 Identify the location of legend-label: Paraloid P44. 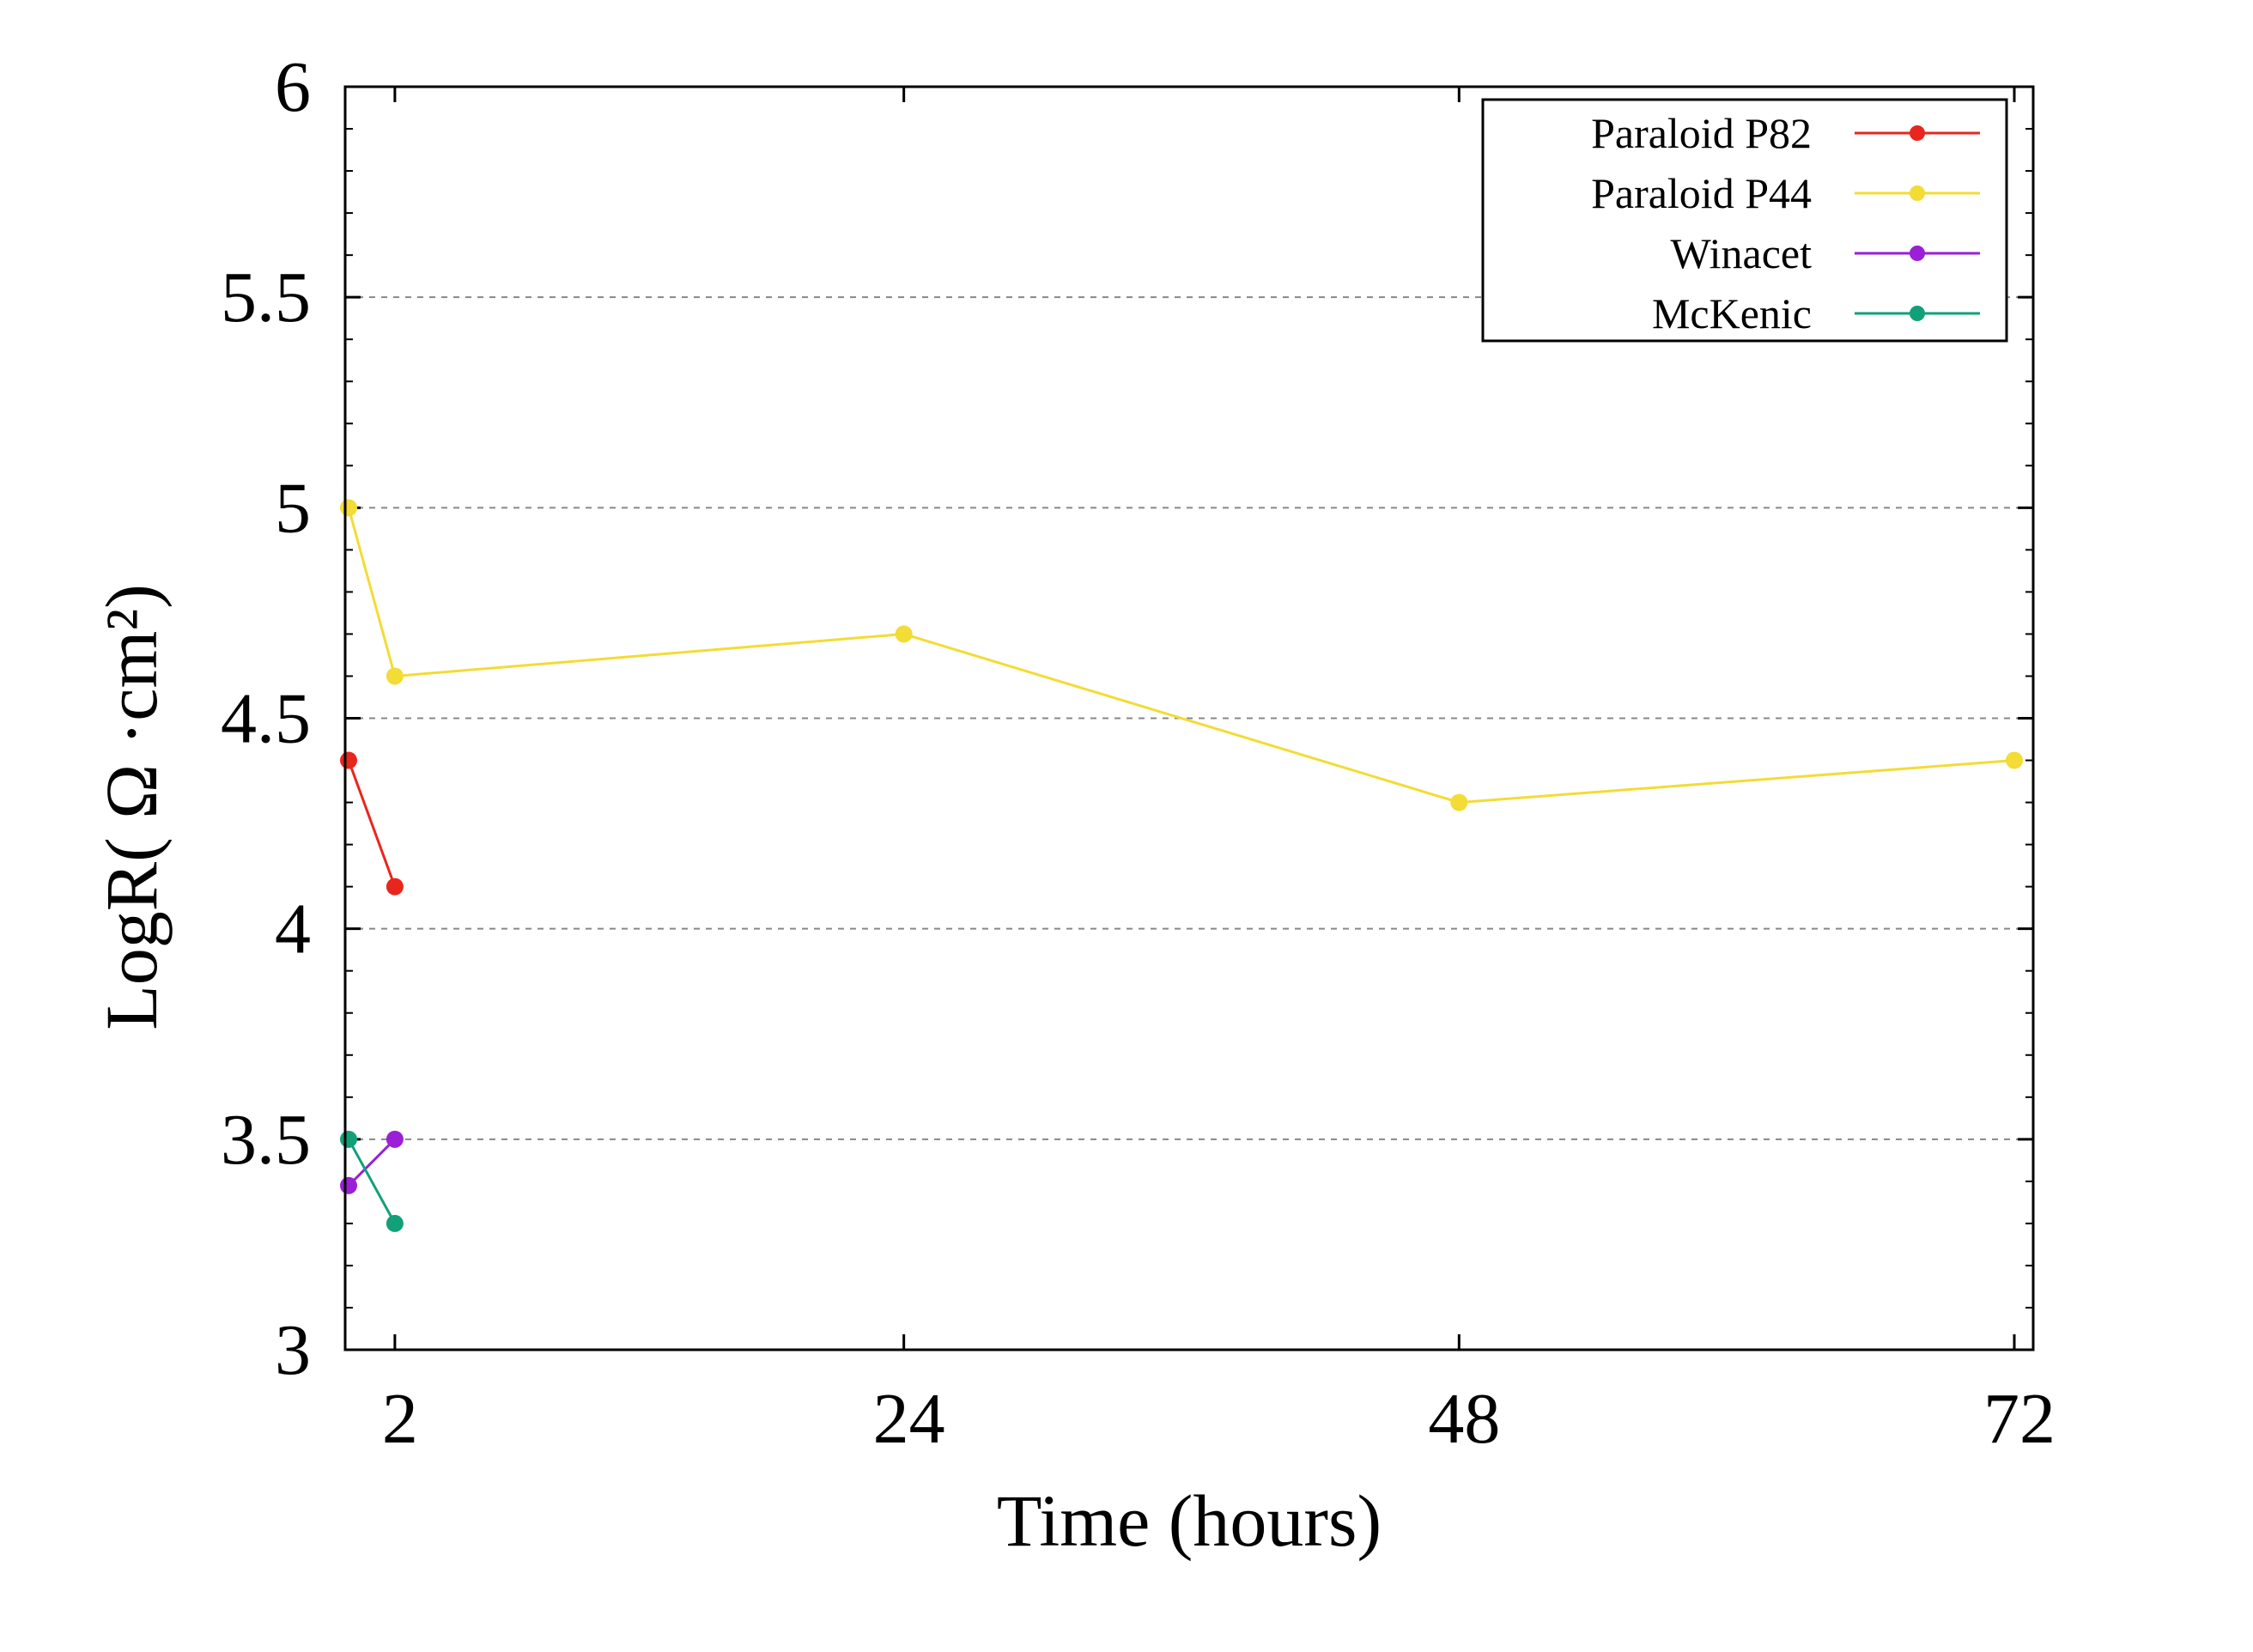
(1701, 193).